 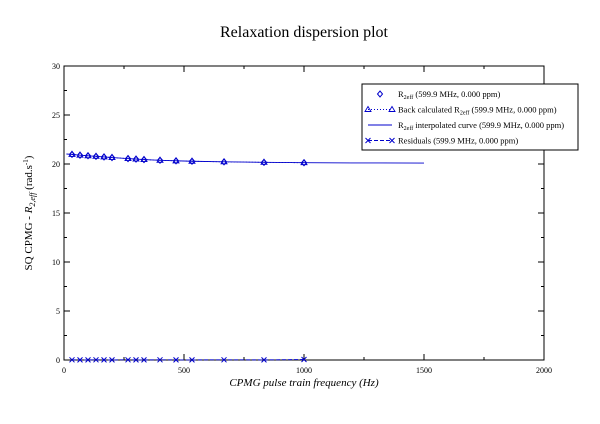 I want to click on legend-label-3: Residuals (599.9 MHz, 0.000 ppm), so click(x=458, y=141).